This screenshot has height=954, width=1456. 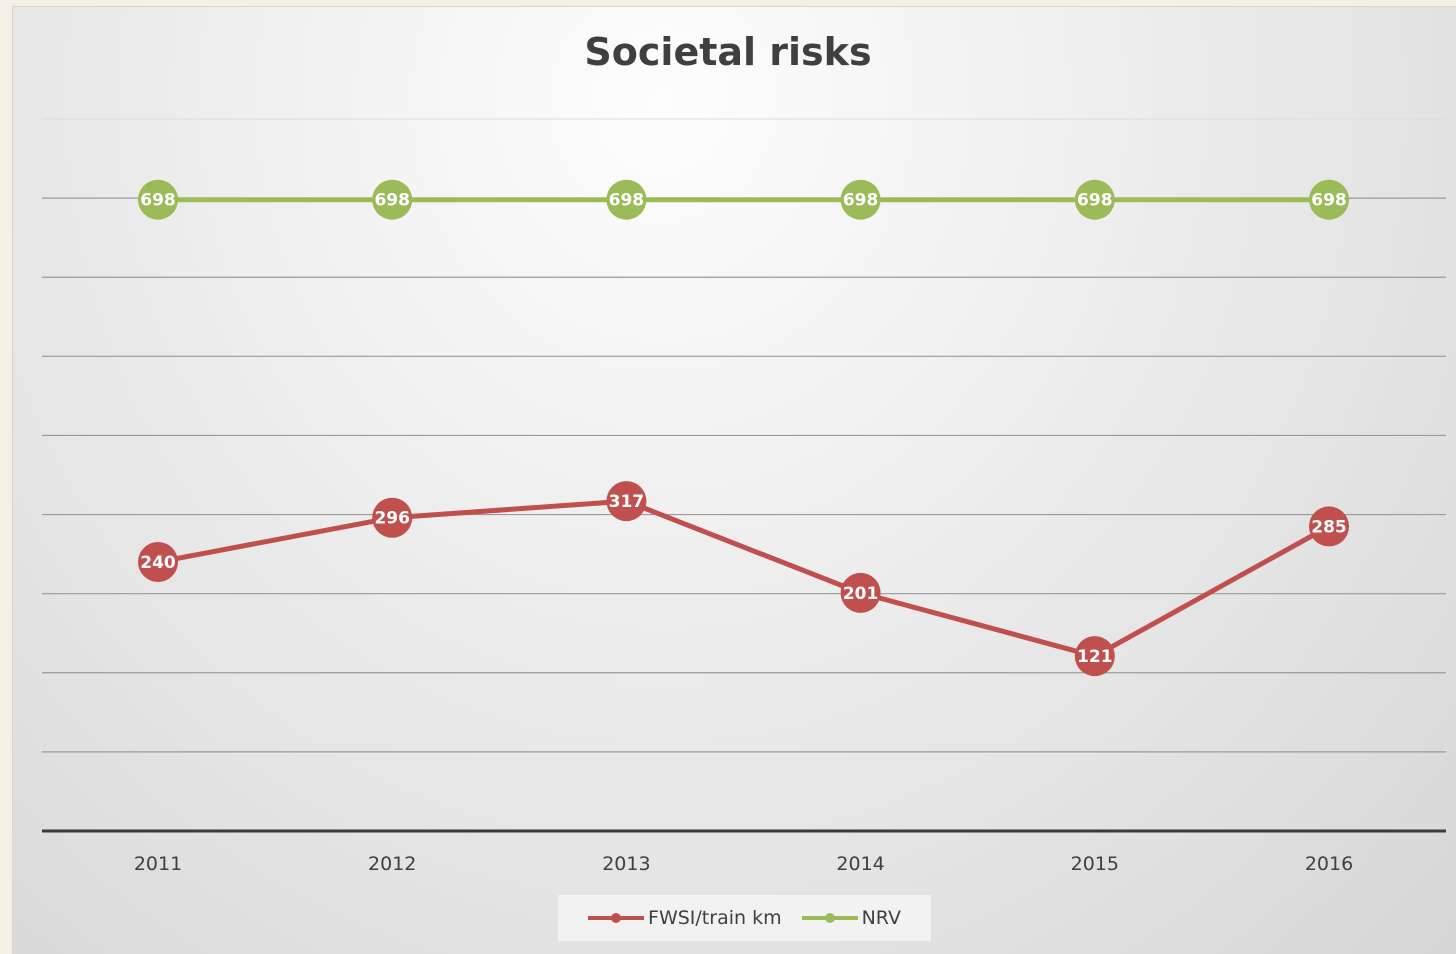 What do you see at coordinates (616, 918) in the screenshot?
I see `legend-swatch-fwsi` at bounding box center [616, 918].